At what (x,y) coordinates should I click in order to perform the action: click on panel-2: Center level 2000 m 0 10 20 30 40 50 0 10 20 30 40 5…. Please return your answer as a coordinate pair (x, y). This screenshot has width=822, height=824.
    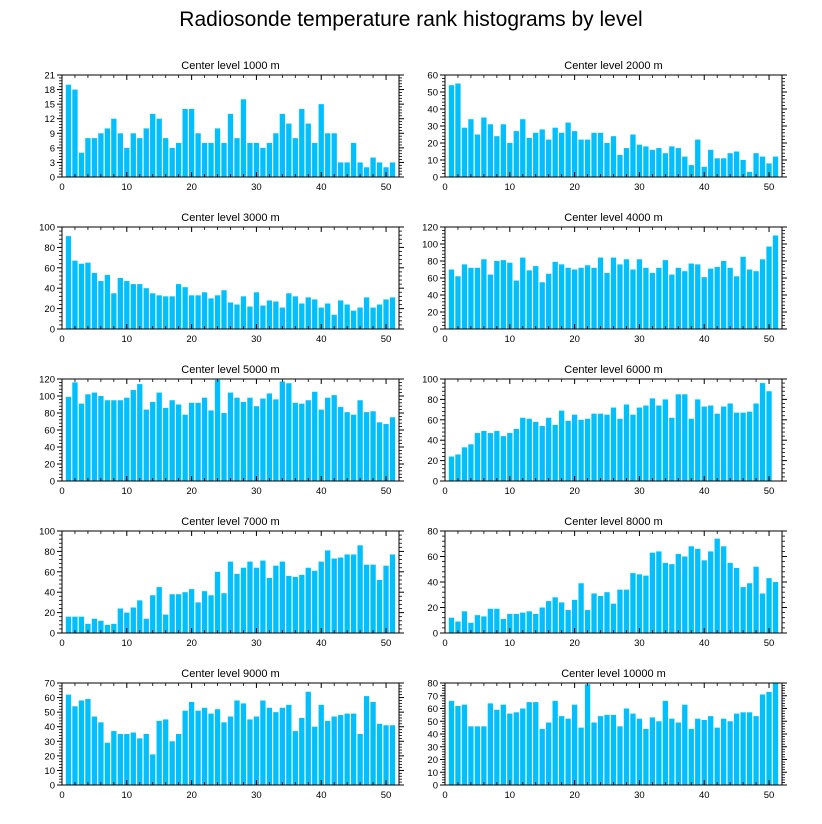
    Looking at the image, I should click on (607, 126).